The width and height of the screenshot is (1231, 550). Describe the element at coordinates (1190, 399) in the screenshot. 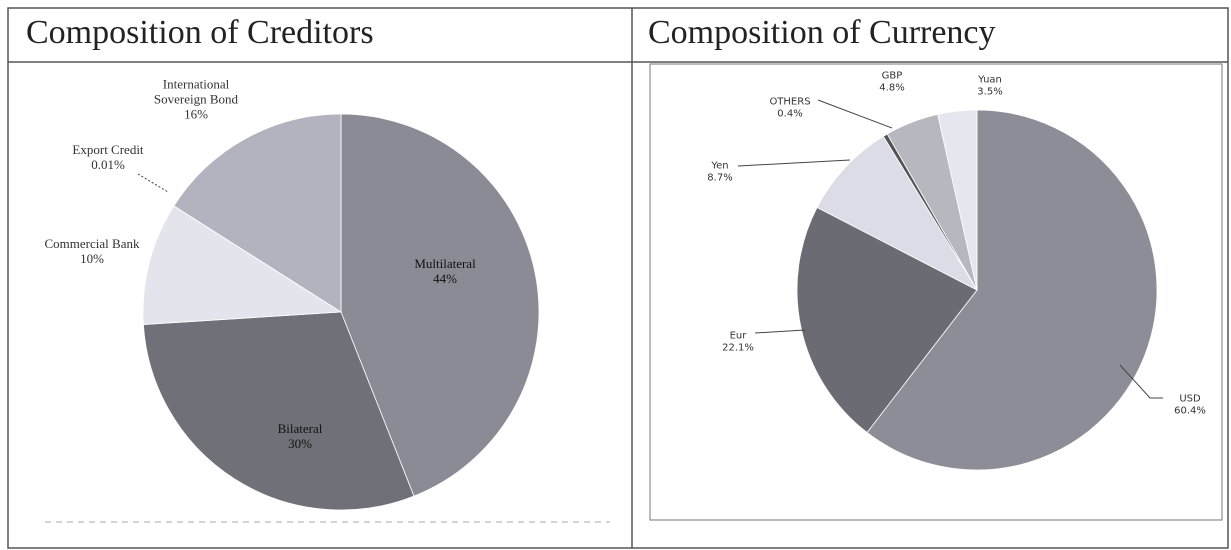

I see `category-label: USD` at that location.